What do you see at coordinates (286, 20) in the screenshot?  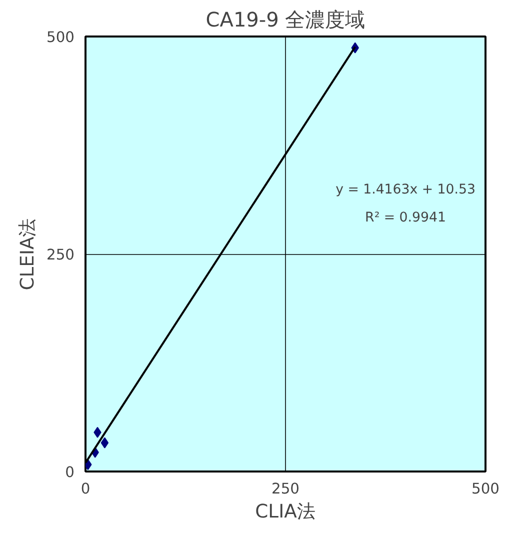 I see `chart-title: CA19-9 全濃度域` at bounding box center [286, 20].